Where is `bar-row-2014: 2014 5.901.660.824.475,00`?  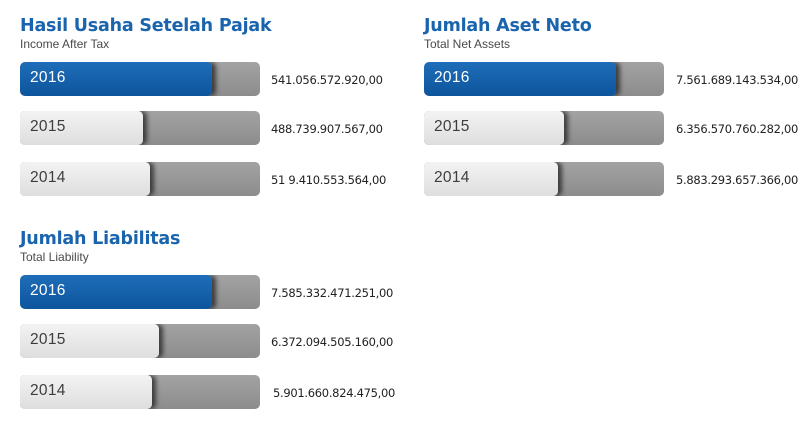
bar-row-2014: 2014 5.901.660.824.475,00 is located at coordinates (210, 393).